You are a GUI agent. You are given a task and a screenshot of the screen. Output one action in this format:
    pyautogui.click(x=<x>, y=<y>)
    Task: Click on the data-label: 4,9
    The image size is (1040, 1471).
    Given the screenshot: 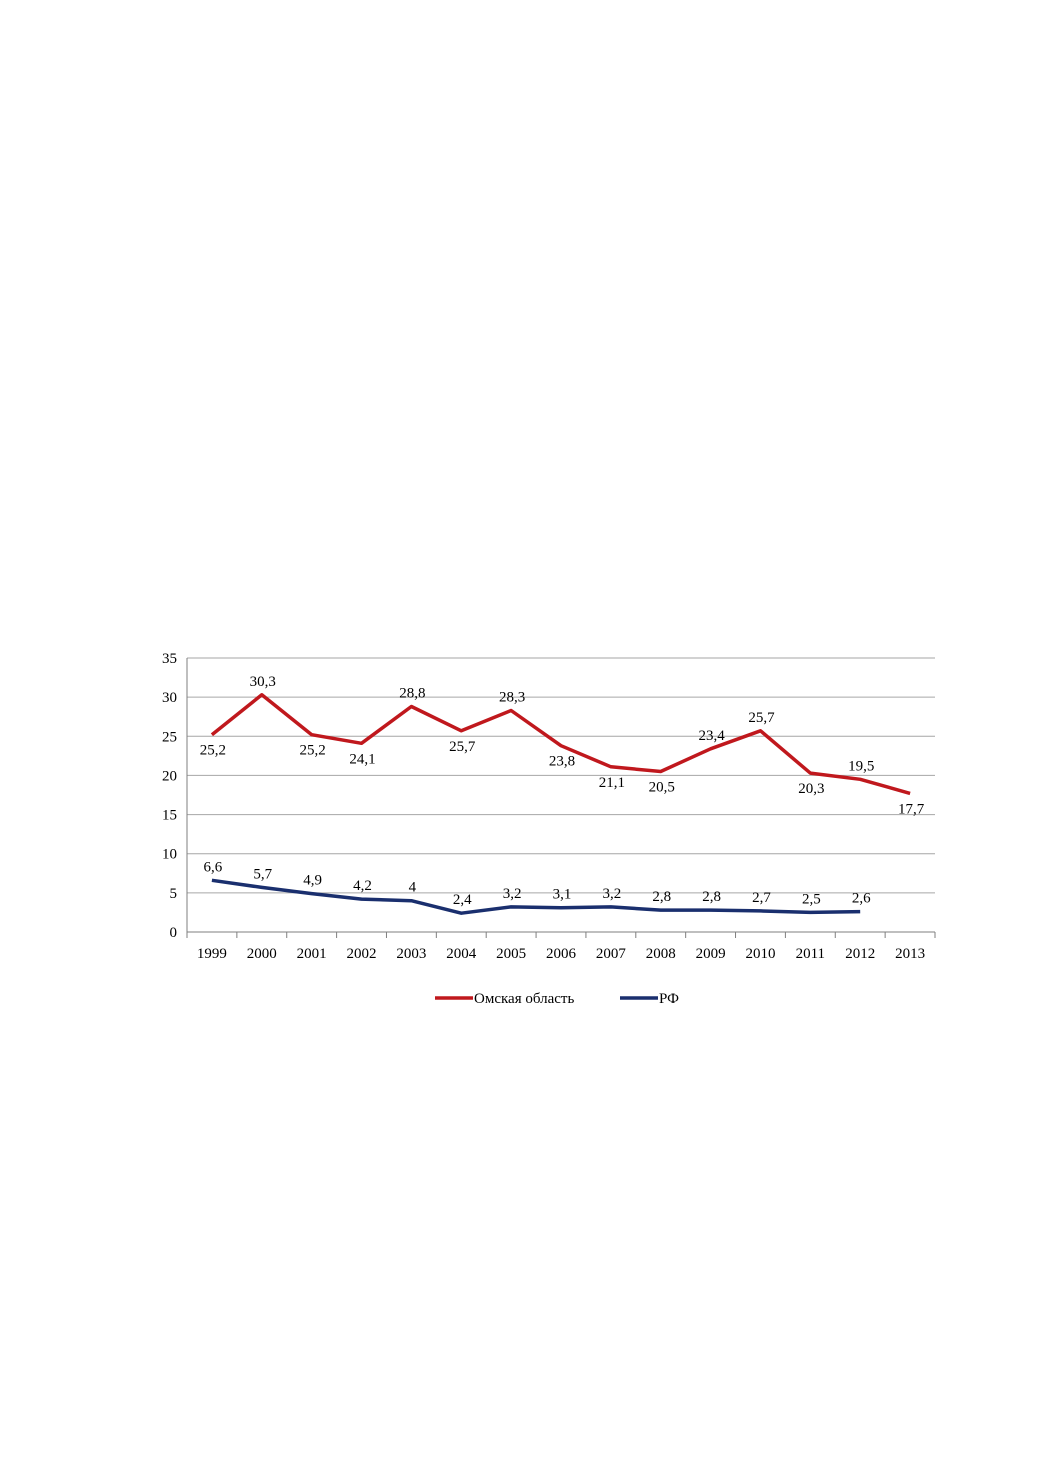 What is the action you would take?
    pyautogui.click(x=312, y=881)
    